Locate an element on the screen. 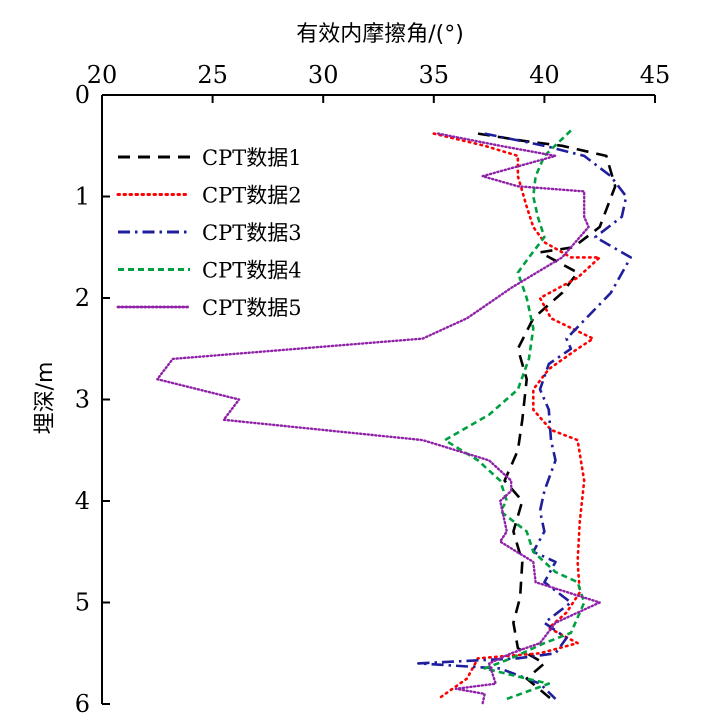 The height and width of the screenshot is (726, 710). y-tick-label: 6 is located at coordinates (82, 704).